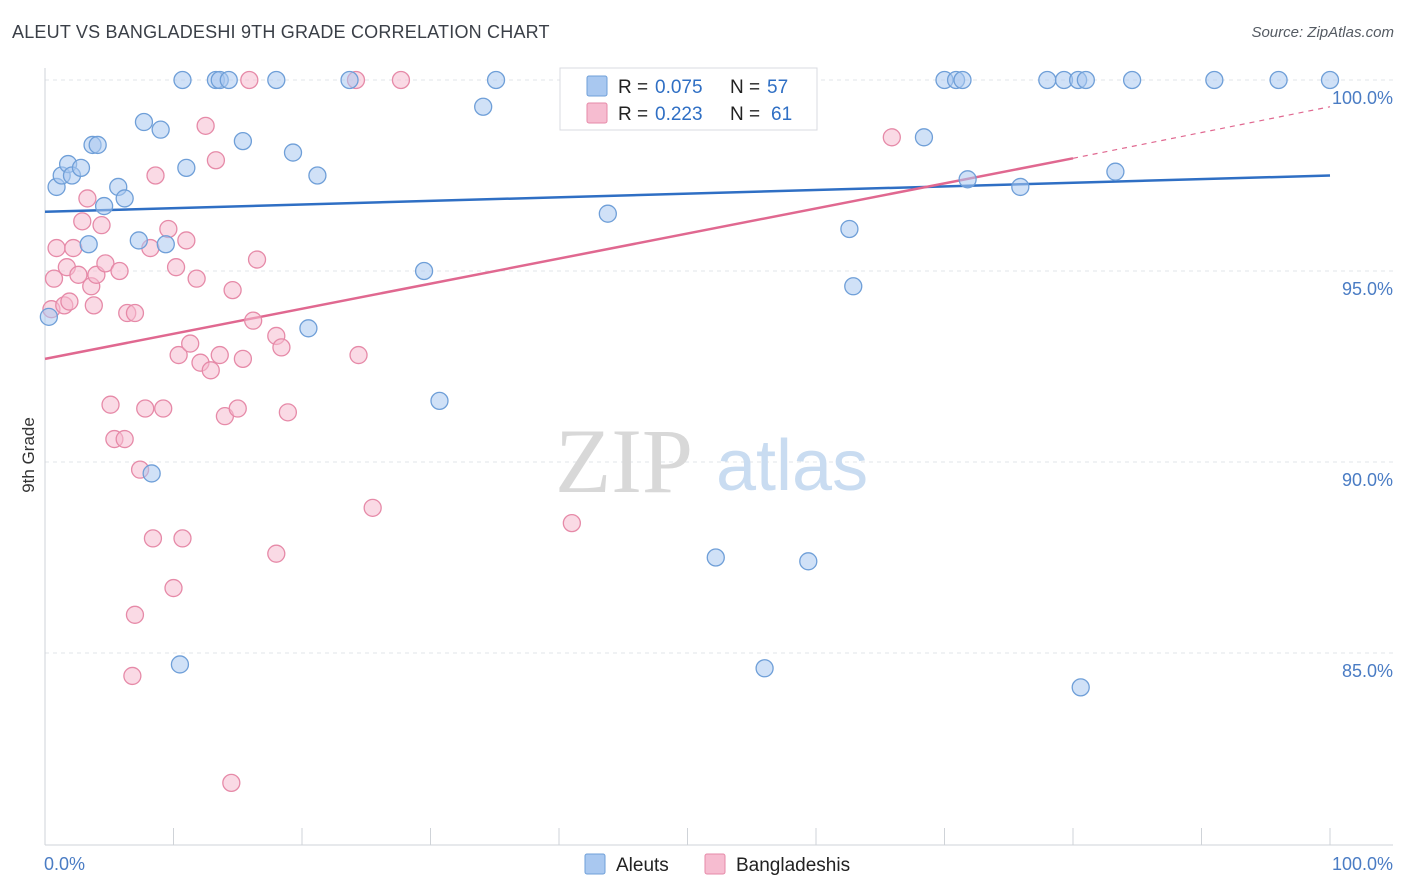 The image size is (1406, 892). What do you see at coordinates (1367, 289) in the screenshot?
I see `y-tick-label-95: 95.0%` at bounding box center [1367, 289].